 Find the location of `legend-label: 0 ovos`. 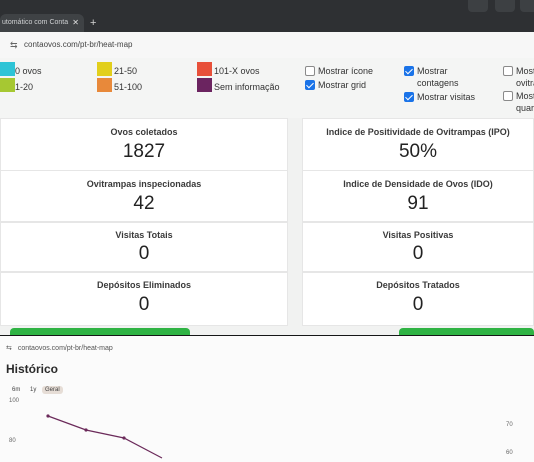

legend-label: 0 ovos is located at coordinates (28, 71).